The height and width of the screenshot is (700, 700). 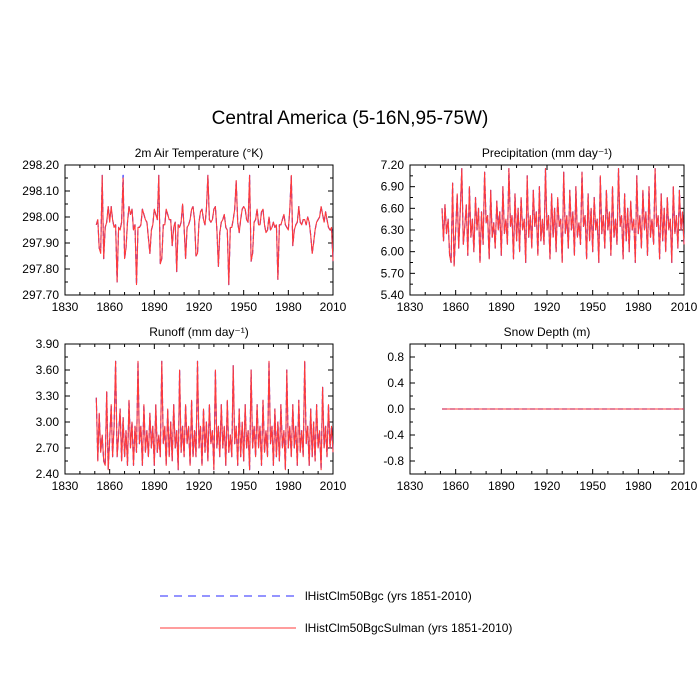 What do you see at coordinates (393, 208) in the screenshot?
I see `y-tick-label: 6.60` at bounding box center [393, 208].